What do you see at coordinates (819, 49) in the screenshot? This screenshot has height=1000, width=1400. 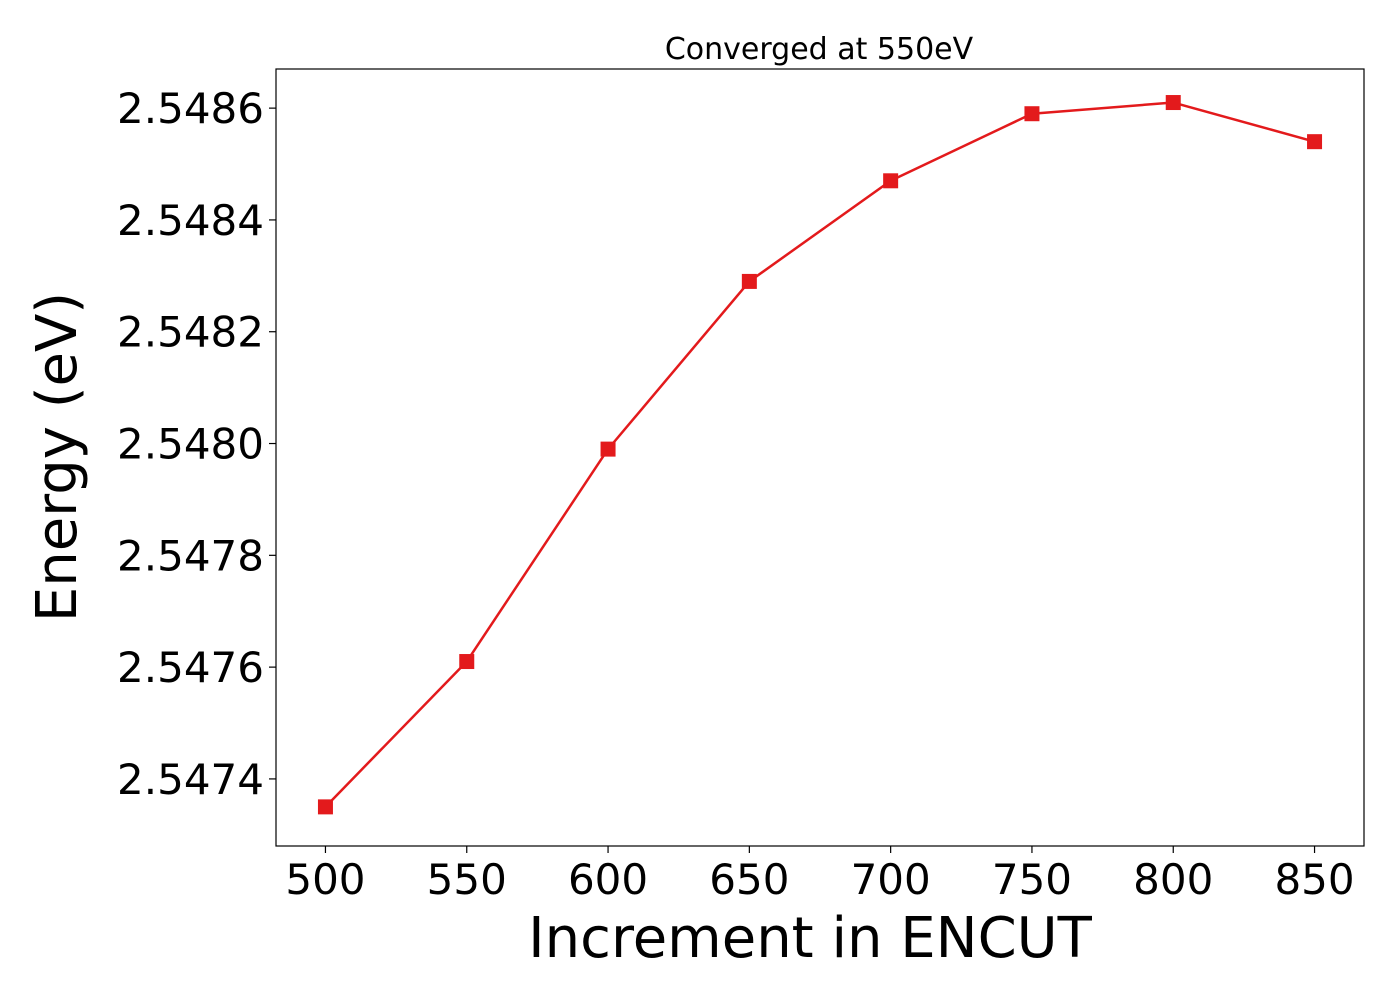 I see `chart-title: Converged at 550eV` at bounding box center [819, 49].